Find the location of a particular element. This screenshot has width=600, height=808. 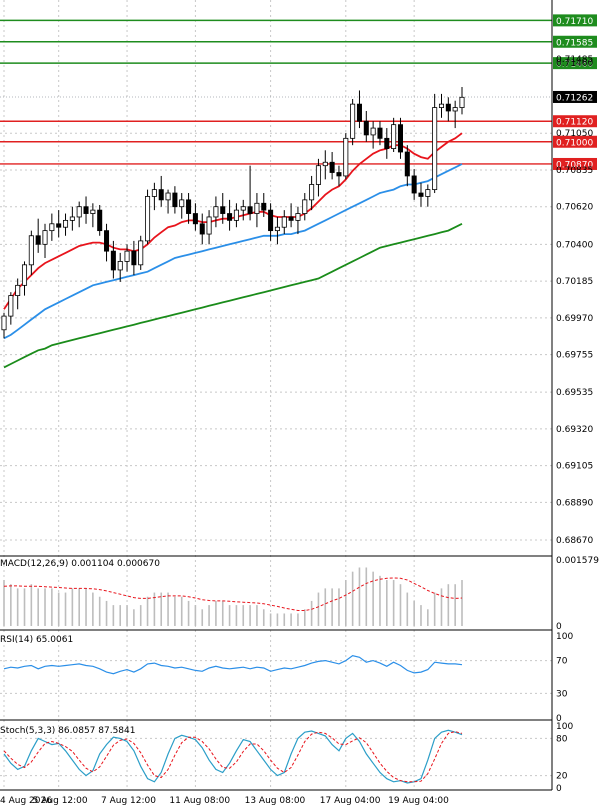

time-tick-label: 4 Aug 2026 is located at coordinates (26, 801).